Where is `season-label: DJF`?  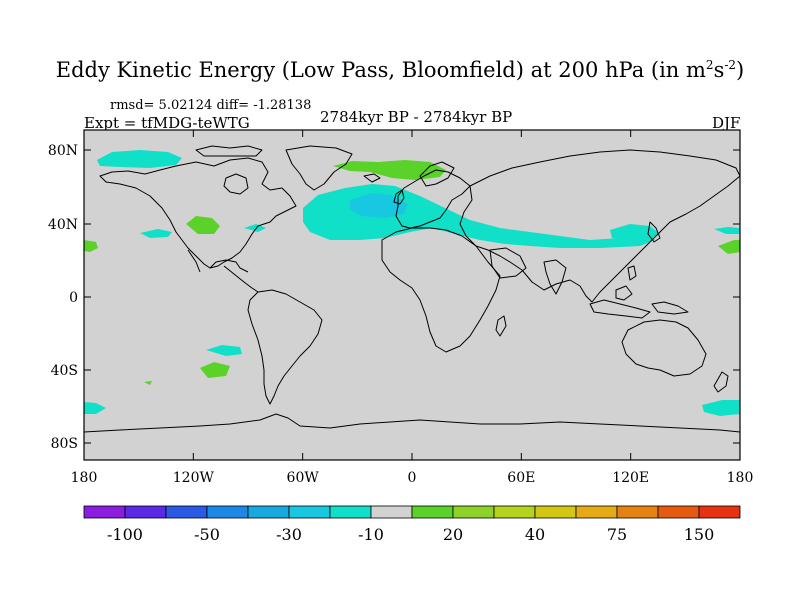
season-label: DJF is located at coordinates (726, 123).